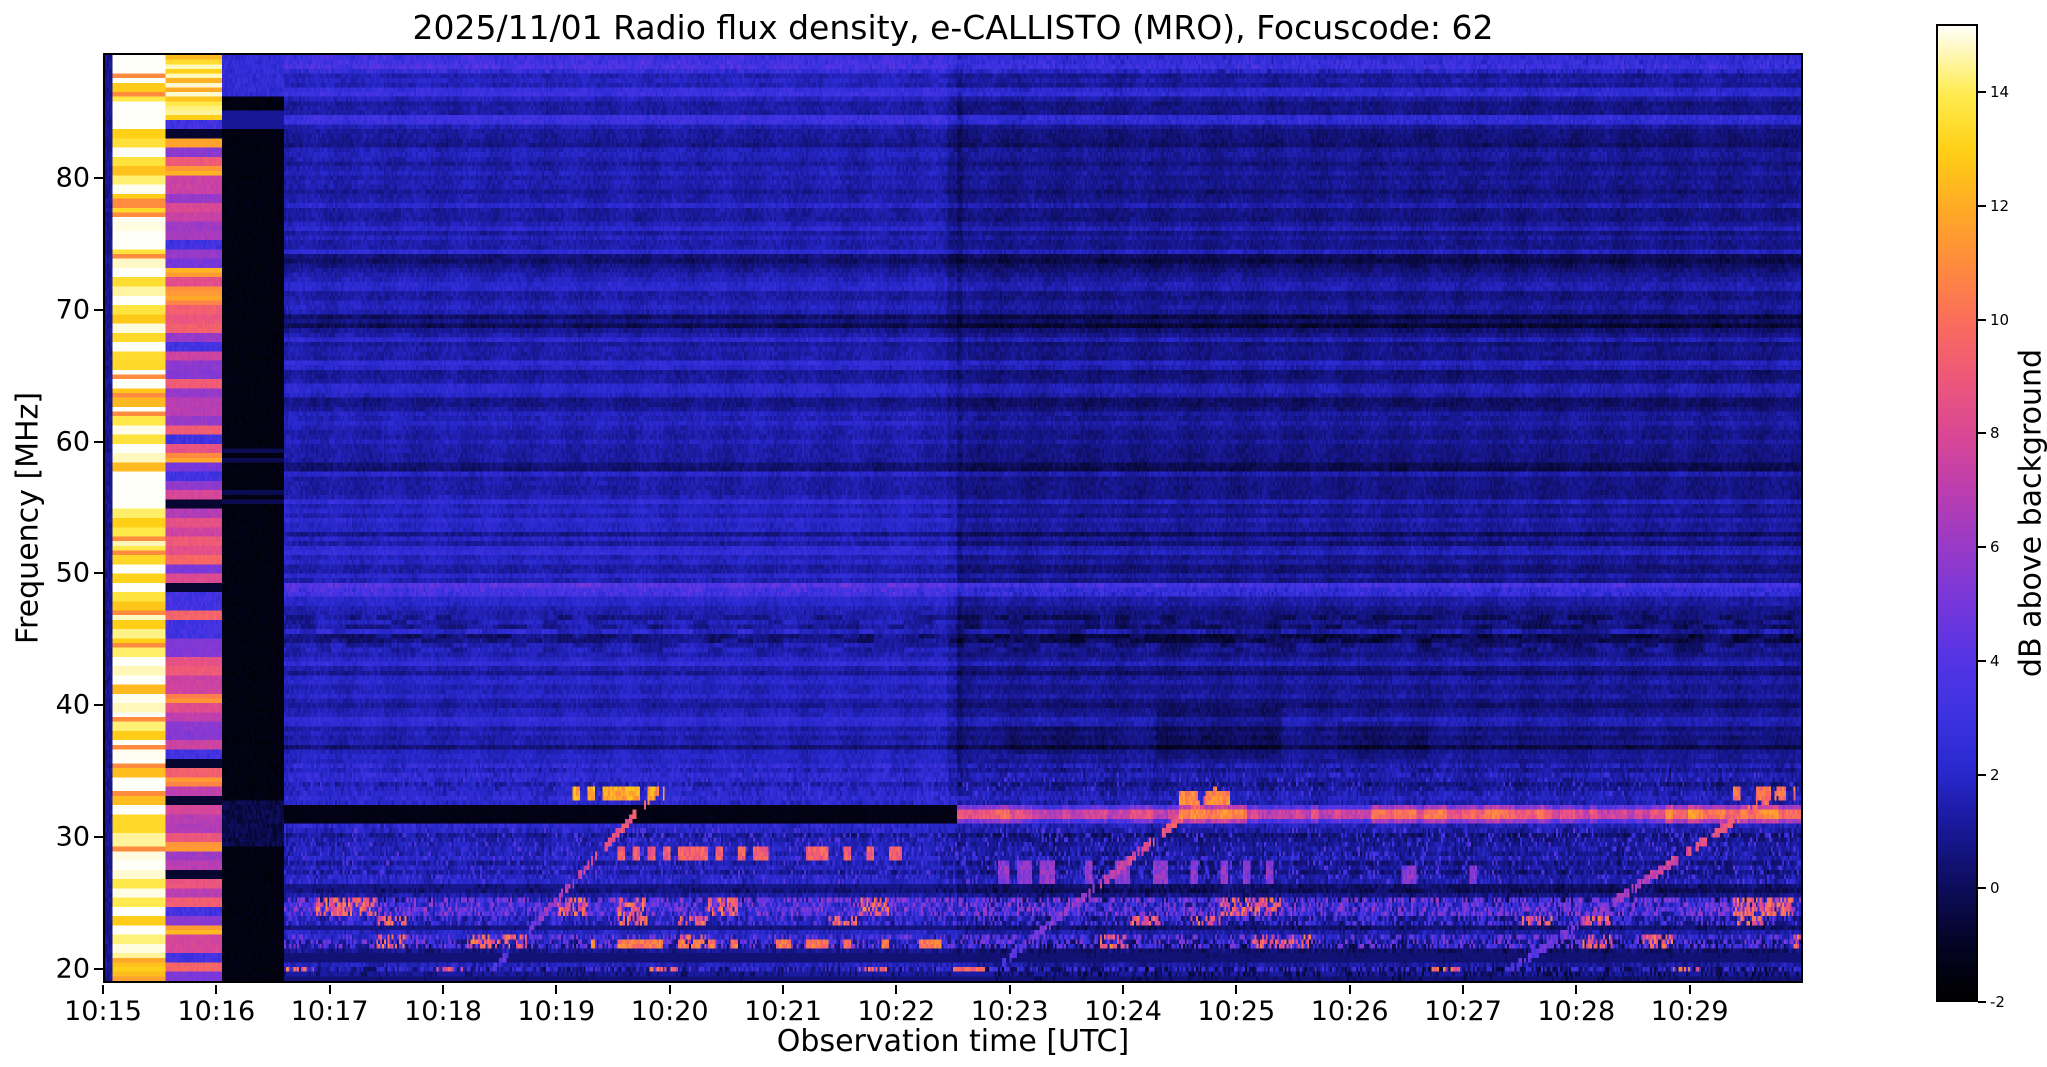  I want to click on y-tick-label: 40, so click(72, 705).